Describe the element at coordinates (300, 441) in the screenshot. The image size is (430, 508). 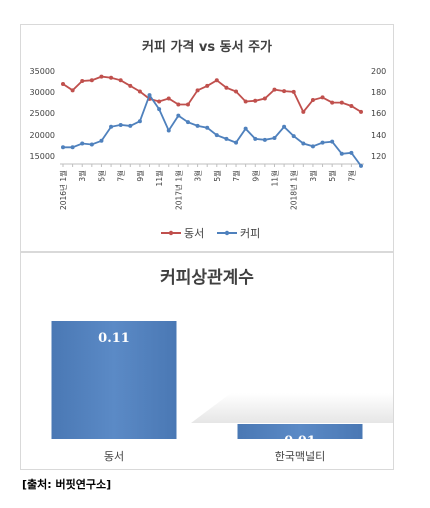
I see `bar-data-label: 0.01` at that location.